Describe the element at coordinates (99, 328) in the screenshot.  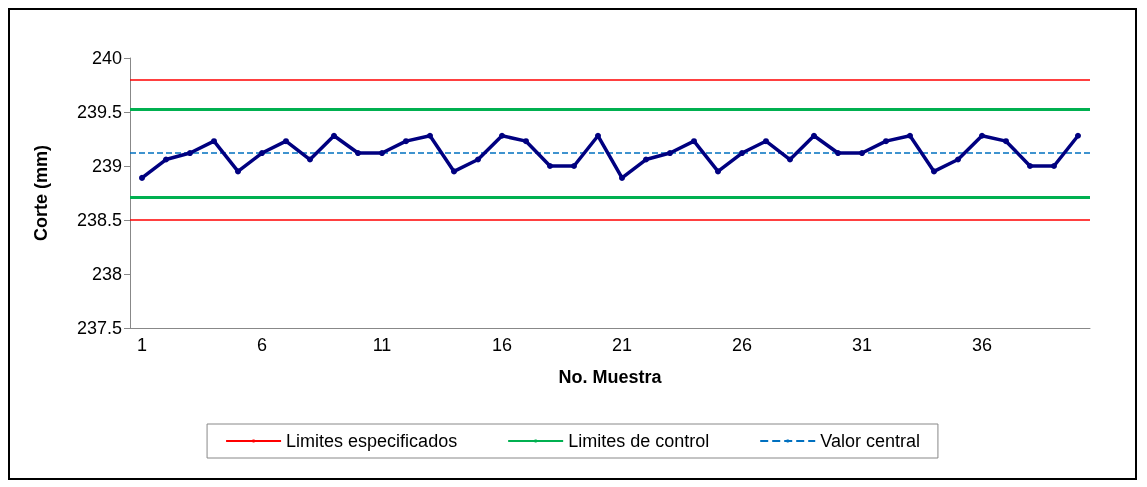
I see `y-tick-label: 237.5` at that location.